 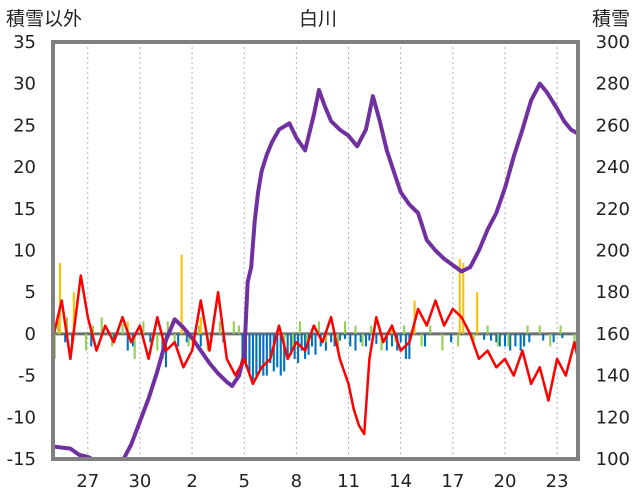 I want to click on left-tick-label: -15, so click(x=21, y=459).